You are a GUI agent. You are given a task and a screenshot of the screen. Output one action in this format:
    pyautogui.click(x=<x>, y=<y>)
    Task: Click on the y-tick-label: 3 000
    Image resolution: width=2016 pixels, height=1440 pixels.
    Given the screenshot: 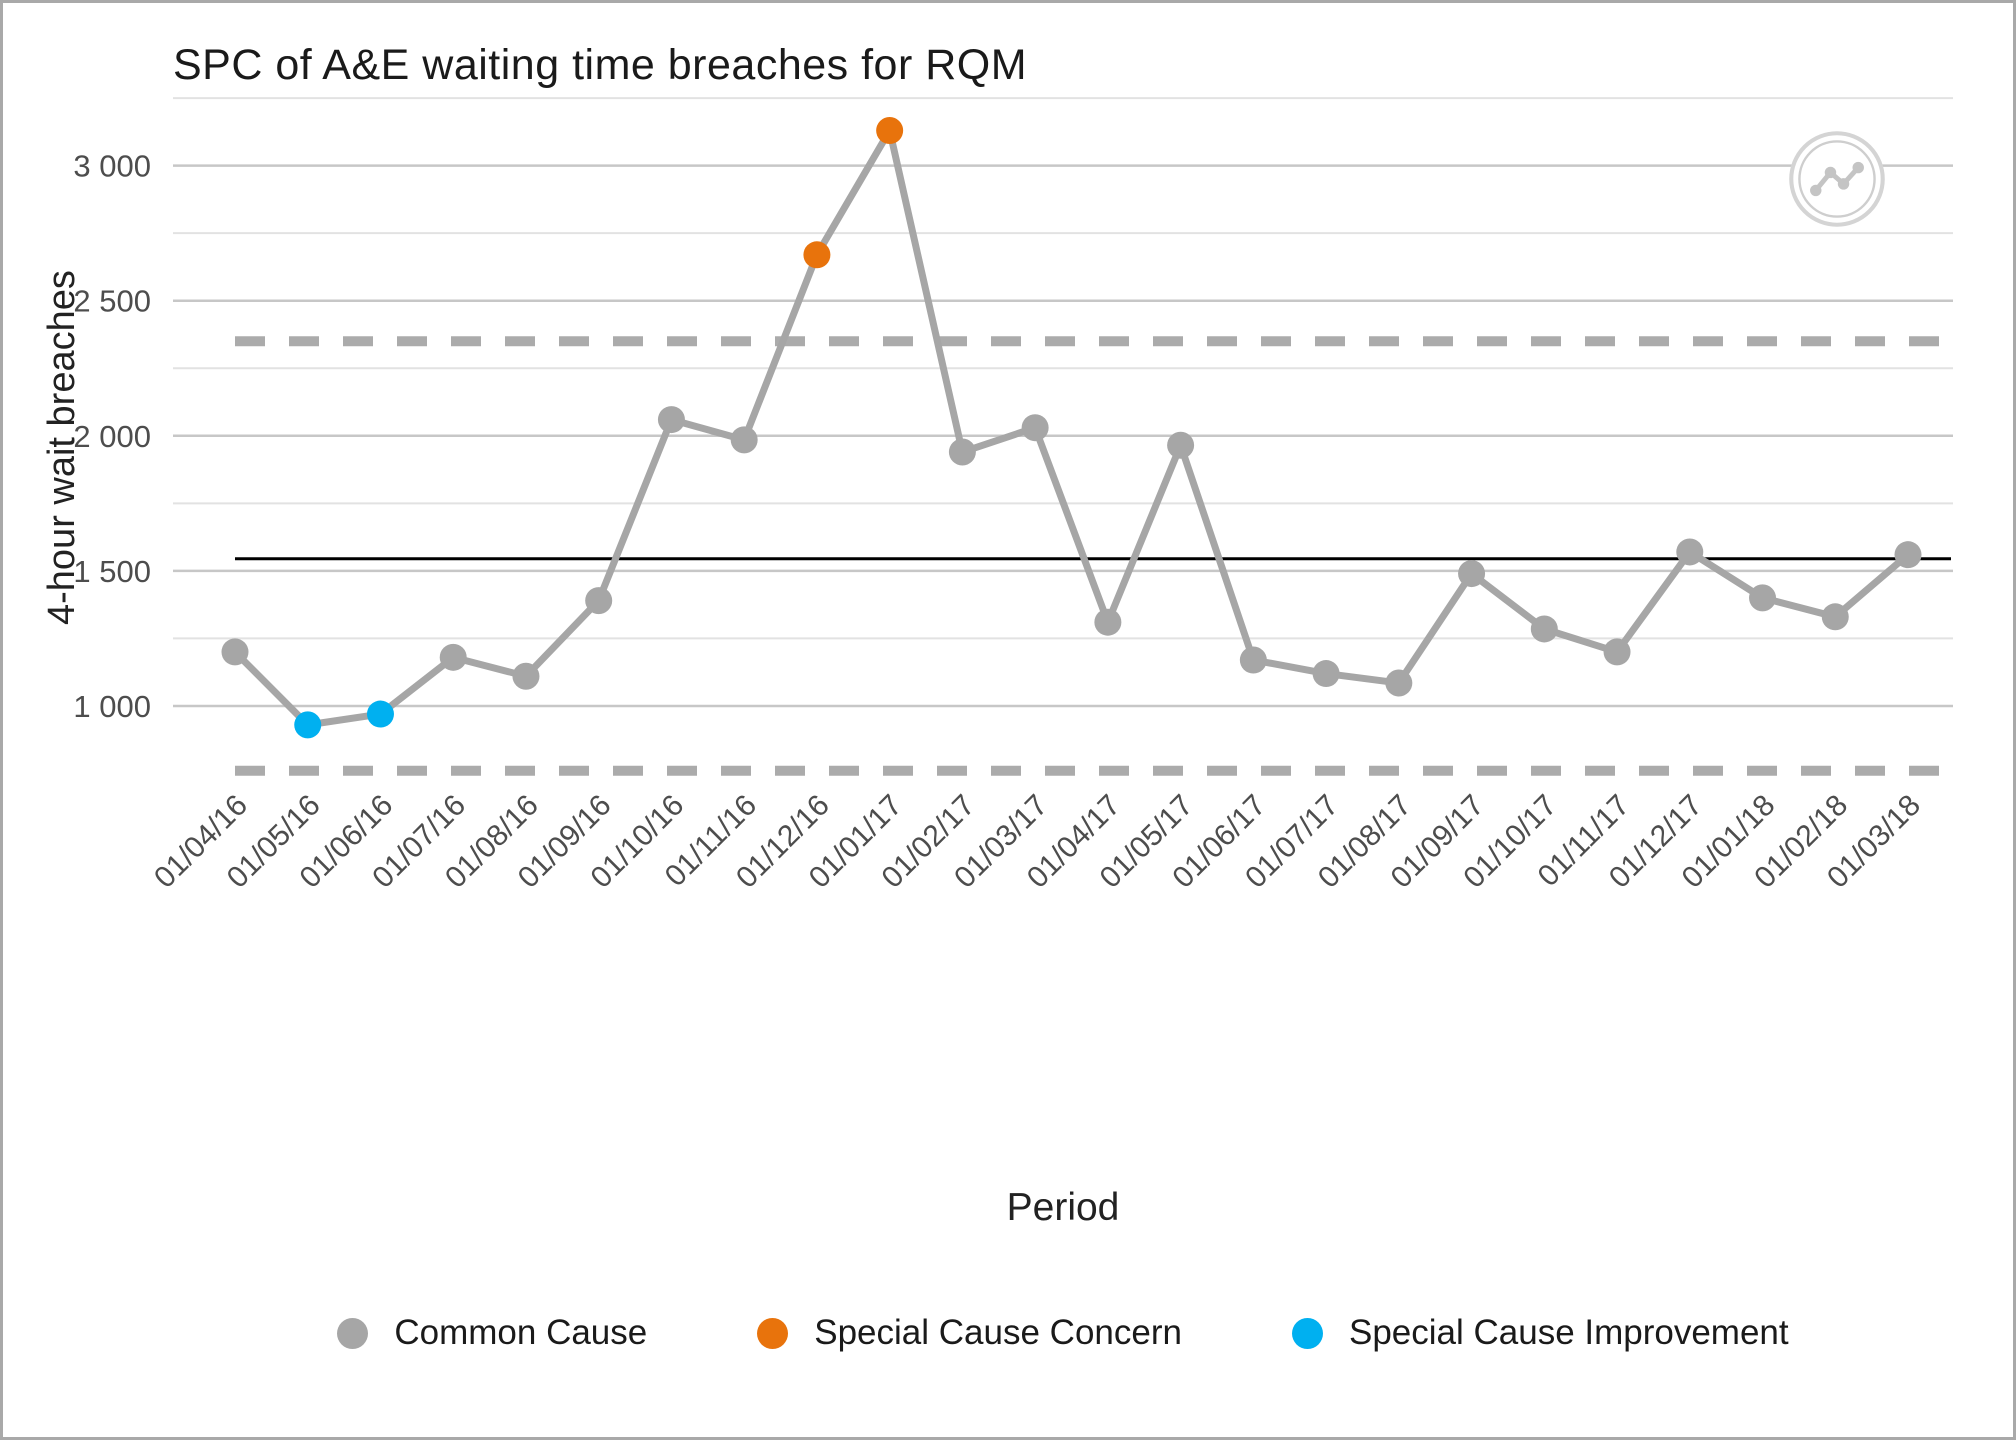 What is the action you would take?
    pyautogui.click(x=112, y=166)
    